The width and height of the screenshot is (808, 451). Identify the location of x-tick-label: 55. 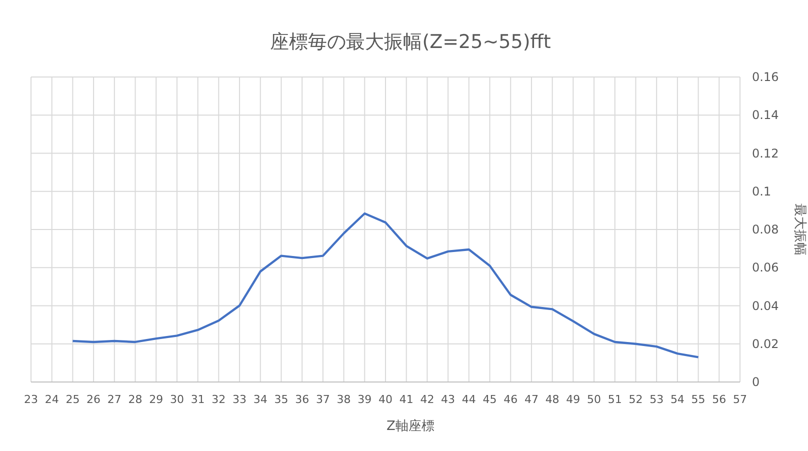
(698, 399).